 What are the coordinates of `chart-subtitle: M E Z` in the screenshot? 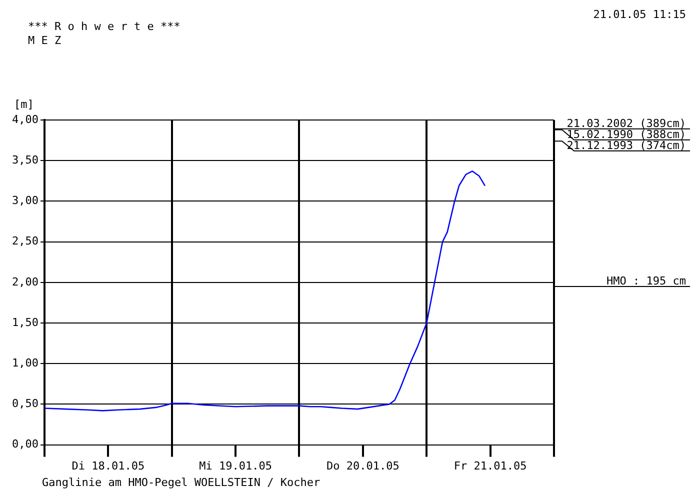 It's located at (45, 40).